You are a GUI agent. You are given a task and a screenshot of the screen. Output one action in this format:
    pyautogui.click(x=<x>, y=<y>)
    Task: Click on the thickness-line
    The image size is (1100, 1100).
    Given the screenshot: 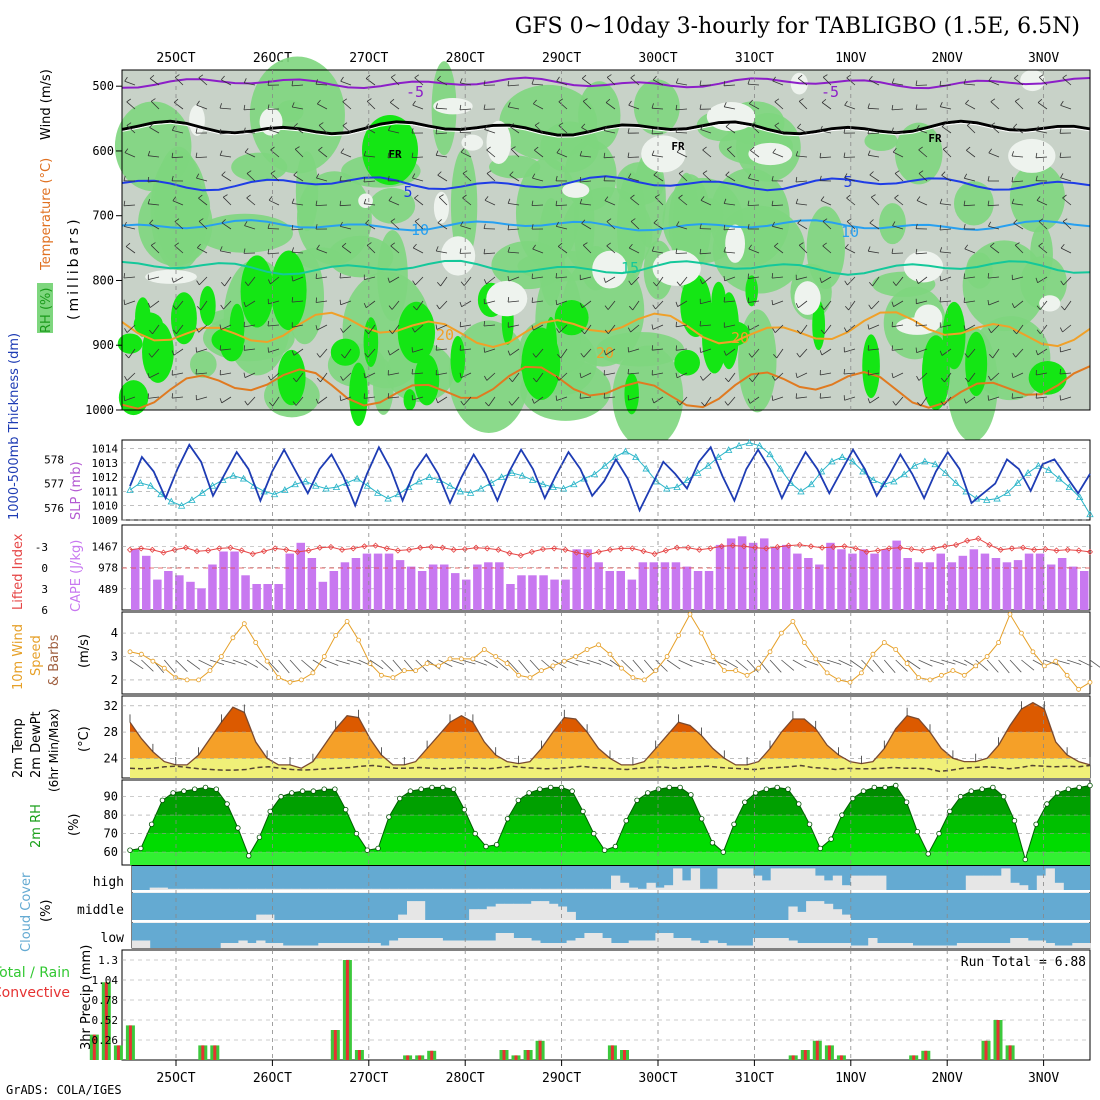 What is the action you would take?
    pyautogui.click(x=610, y=478)
    